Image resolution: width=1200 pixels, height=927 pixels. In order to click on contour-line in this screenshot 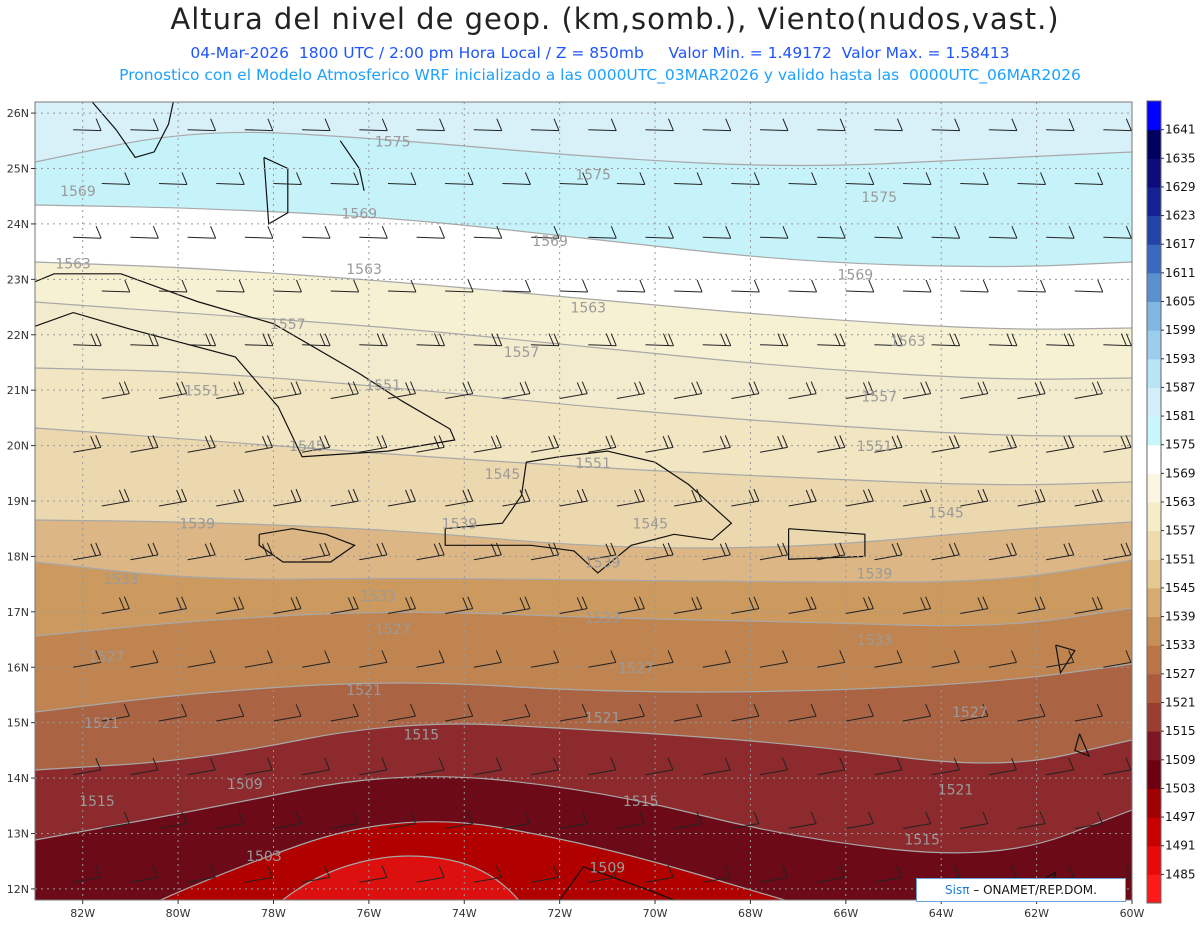, I will do `click(583, 688)`.